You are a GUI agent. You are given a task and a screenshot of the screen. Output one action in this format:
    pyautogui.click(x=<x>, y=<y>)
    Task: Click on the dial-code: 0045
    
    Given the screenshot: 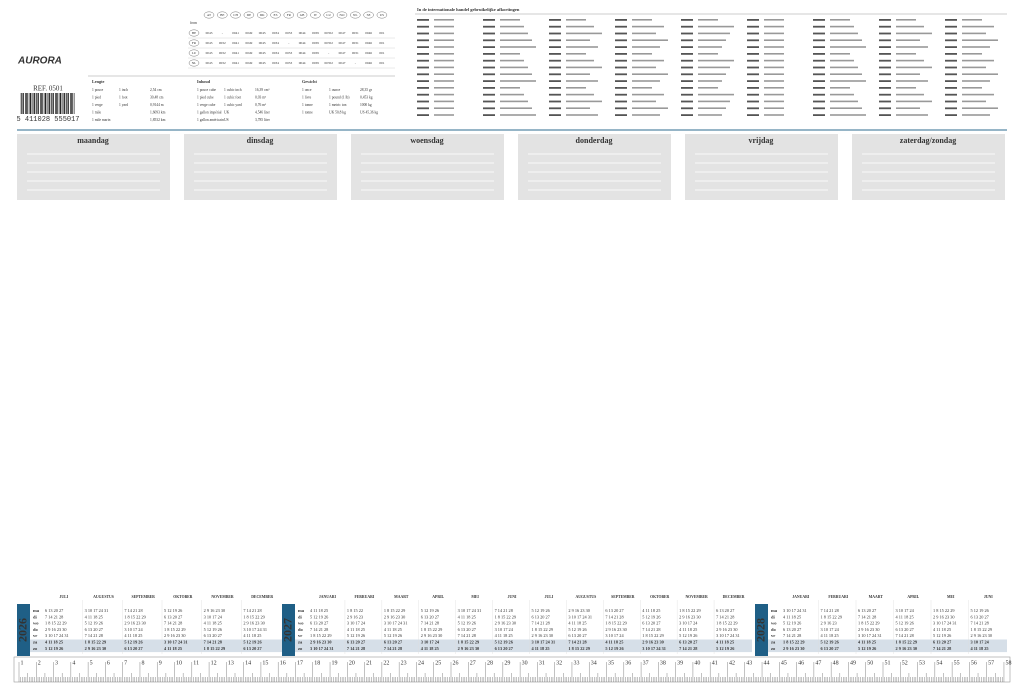 What is the action you would take?
    pyautogui.click(x=262, y=63)
    